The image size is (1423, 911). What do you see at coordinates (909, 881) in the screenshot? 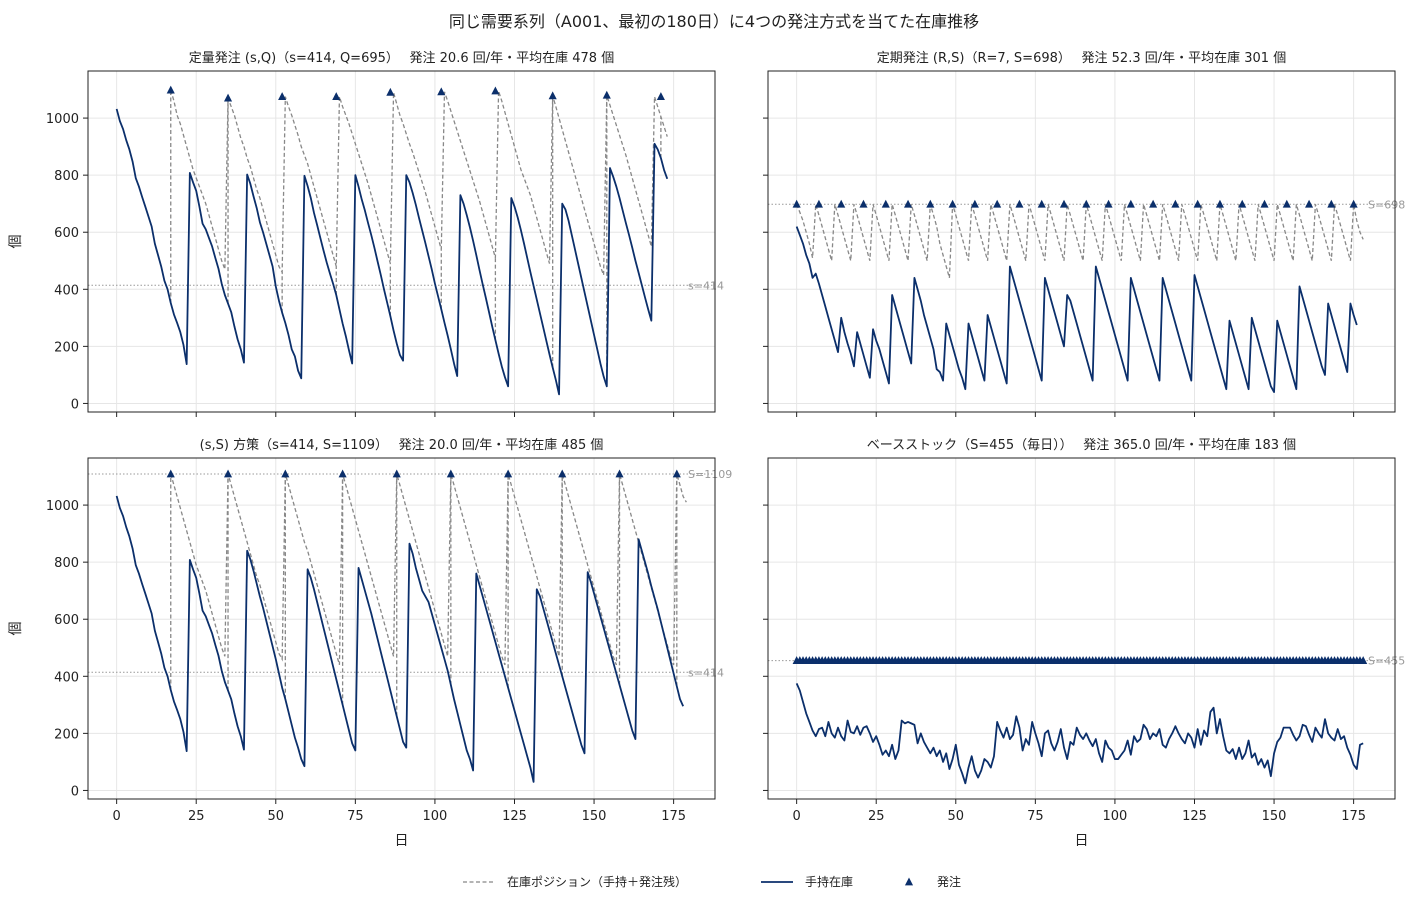
I see `legend-swatch-order` at bounding box center [909, 881].